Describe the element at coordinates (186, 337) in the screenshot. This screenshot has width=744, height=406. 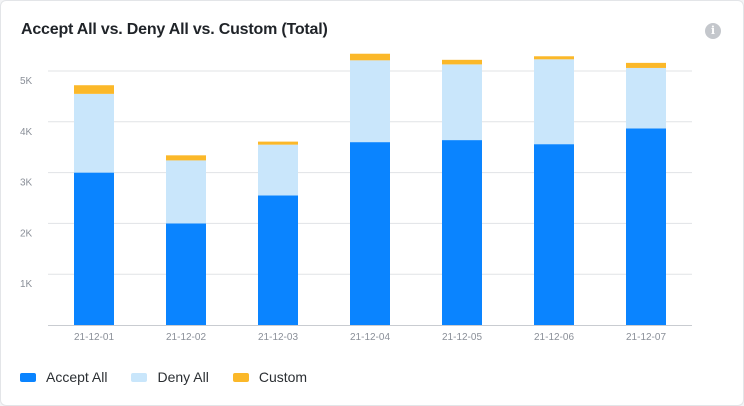
I see `x-tick-label: 21-12-02` at that location.